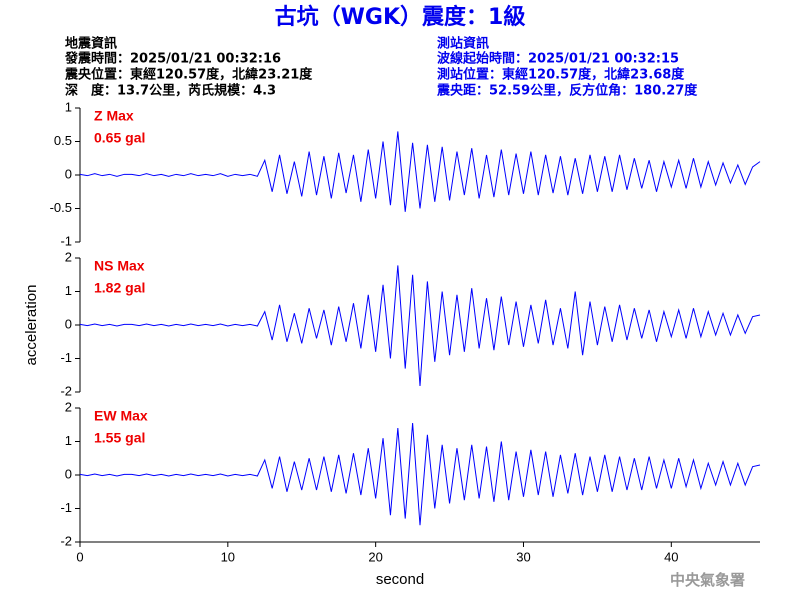 The width and height of the screenshot is (800, 600). What do you see at coordinates (228, 556) in the screenshot?
I see `x-tick-label: 10` at bounding box center [228, 556].